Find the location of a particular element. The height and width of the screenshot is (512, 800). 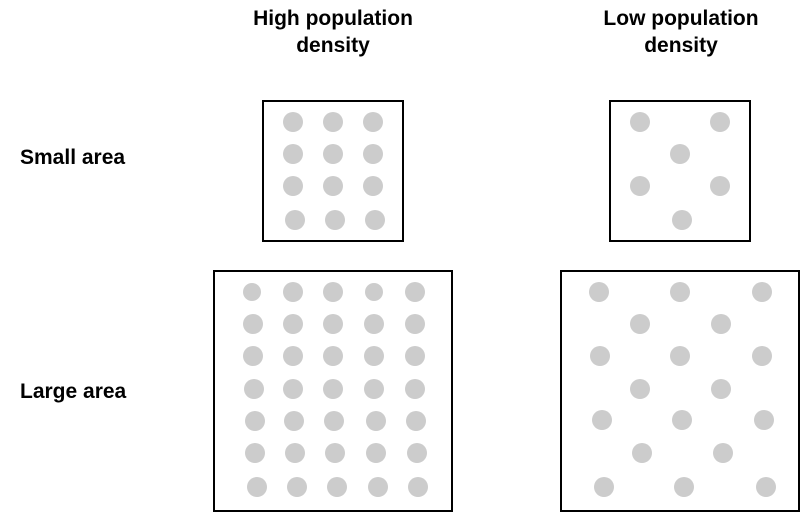

row-label-small-area: Small area is located at coordinates (73, 157).